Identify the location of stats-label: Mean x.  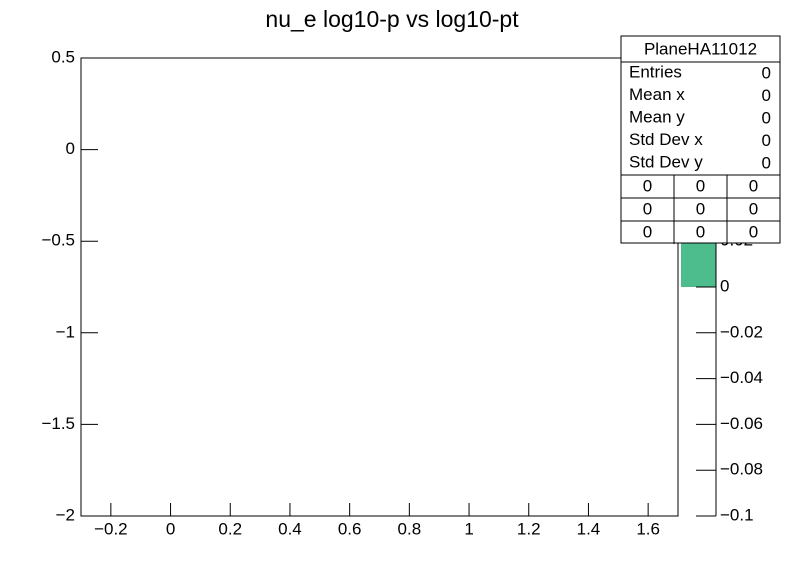
(657, 94).